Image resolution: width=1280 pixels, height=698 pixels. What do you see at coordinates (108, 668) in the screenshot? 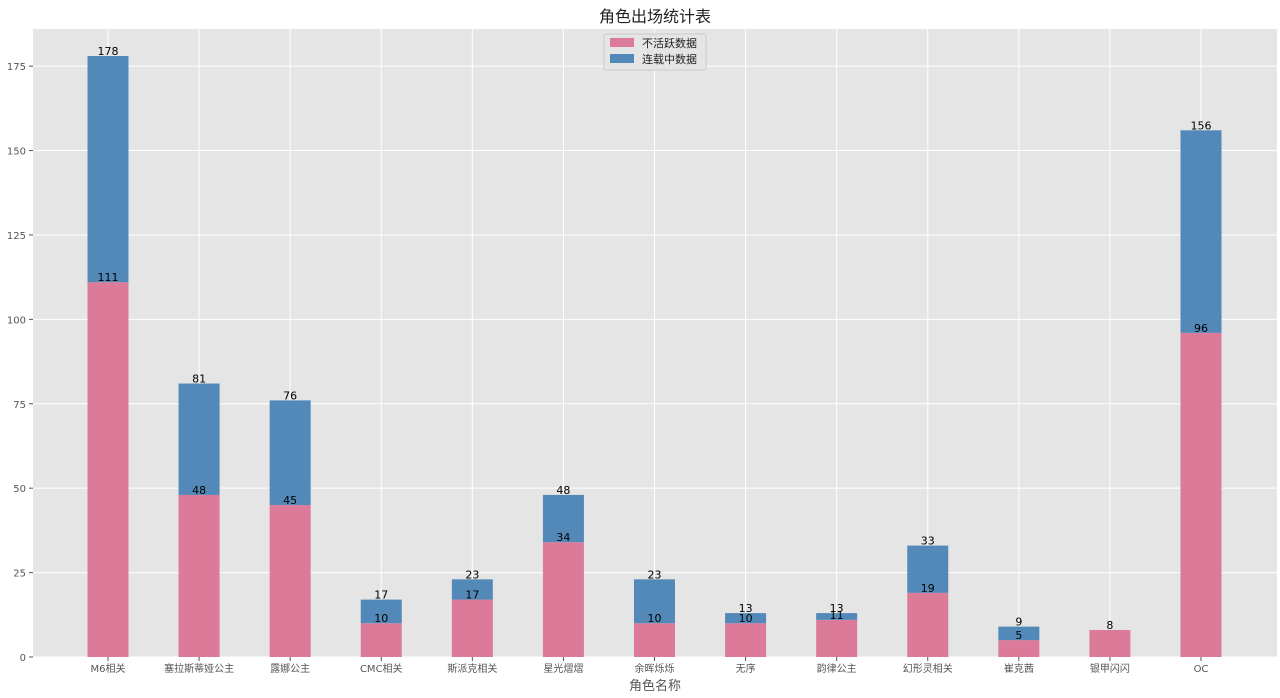
I see `x-tick-label: M6相关` at bounding box center [108, 668].